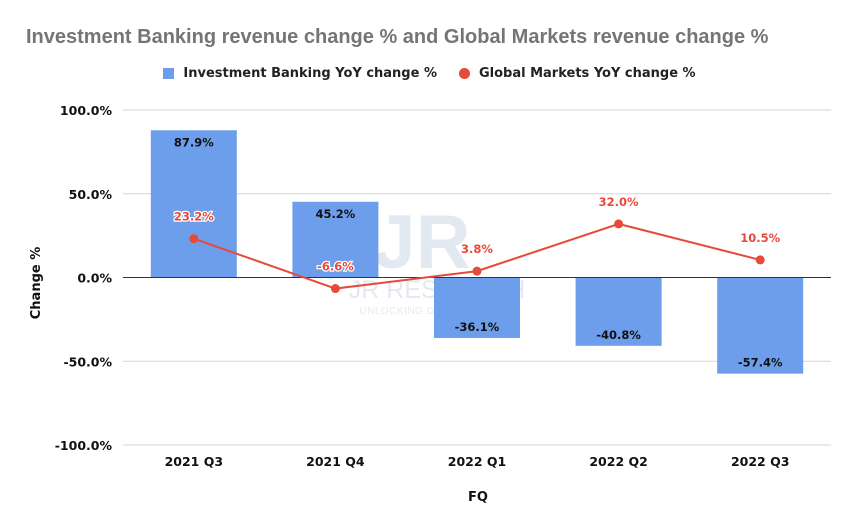  What do you see at coordinates (464, 73) in the screenshot?
I see `legend-dot-swatch` at bounding box center [464, 73].